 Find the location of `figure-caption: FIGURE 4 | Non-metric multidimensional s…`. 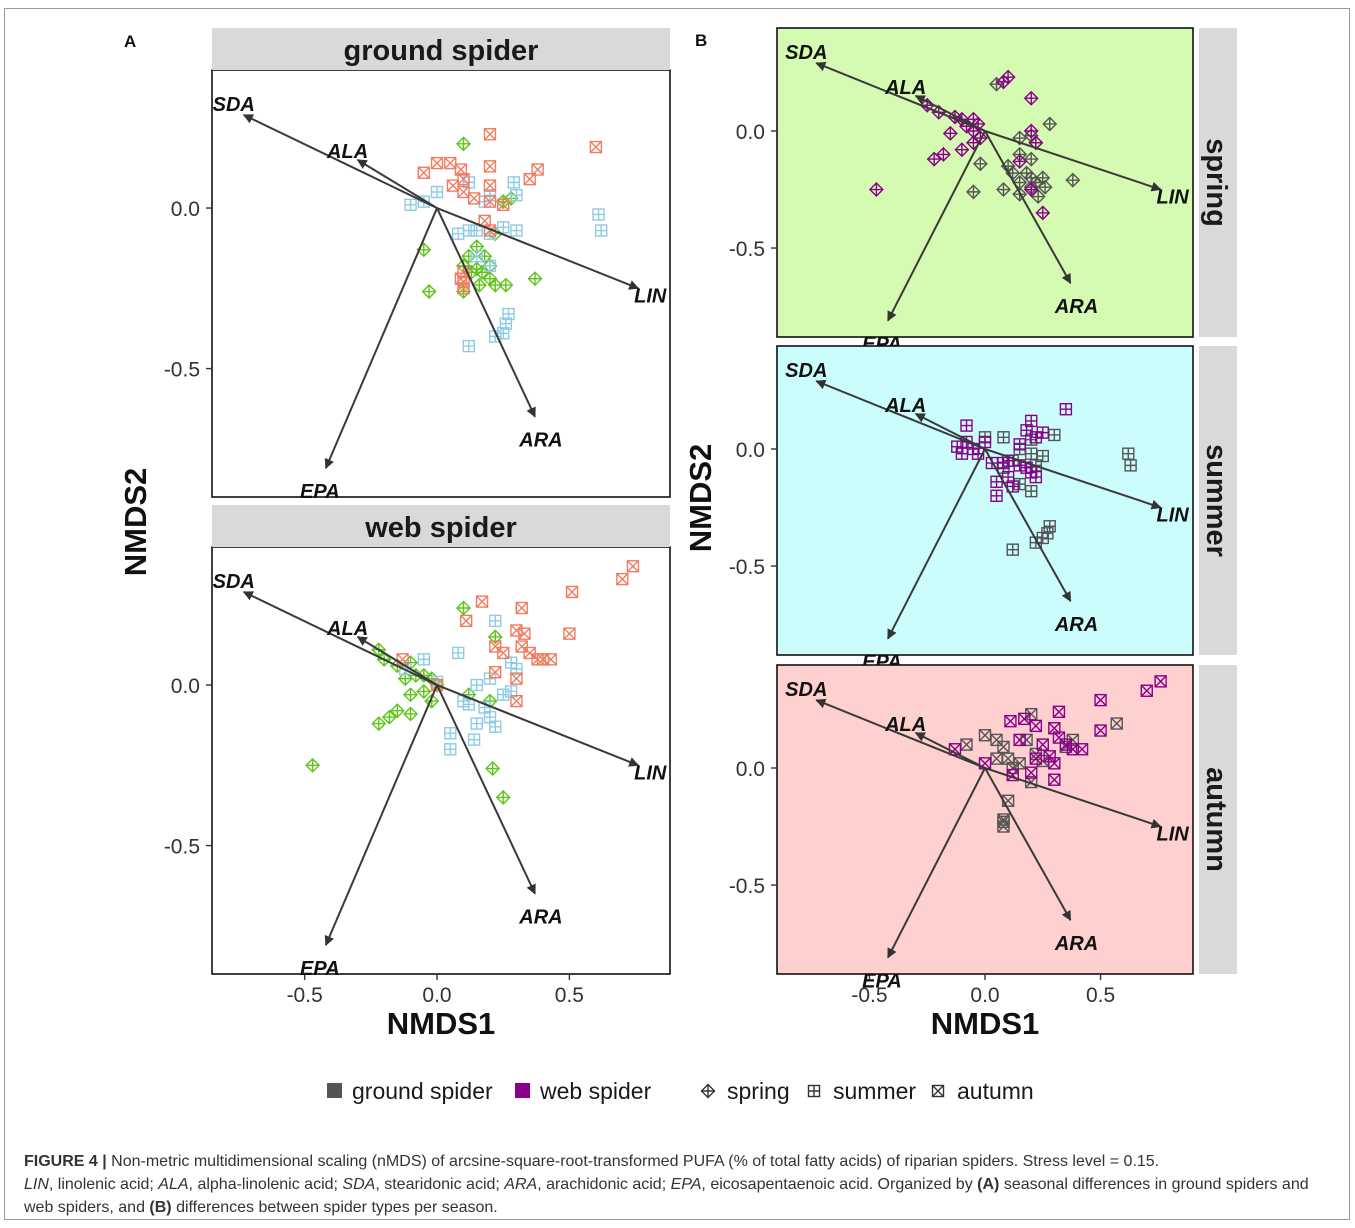

figure-caption: FIGURE 4 | Non-metric multidimensional s… is located at coordinates (674, 1184).